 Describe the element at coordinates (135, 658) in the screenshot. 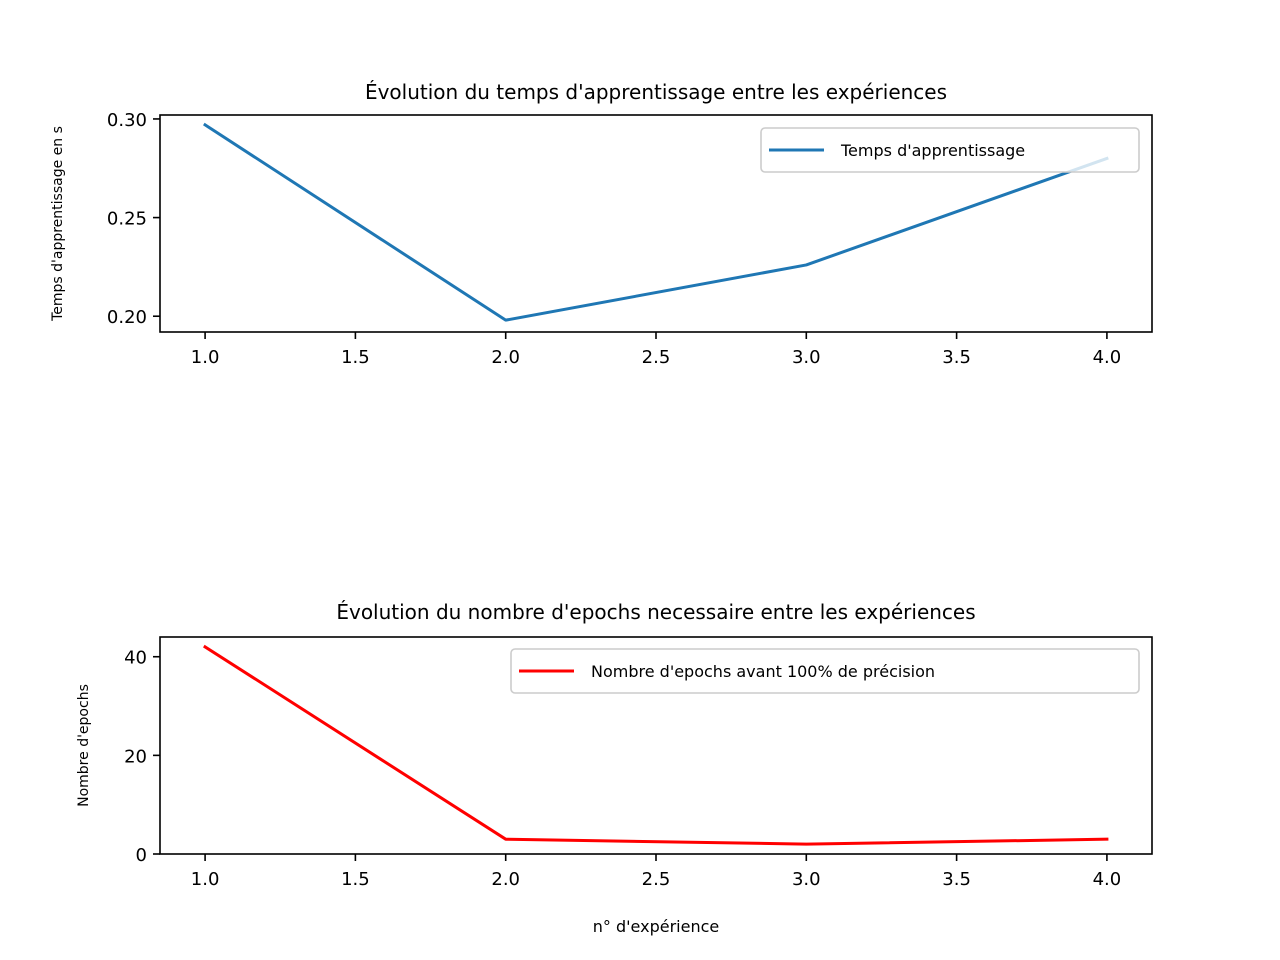

I see `y-tick-label: 40` at that location.